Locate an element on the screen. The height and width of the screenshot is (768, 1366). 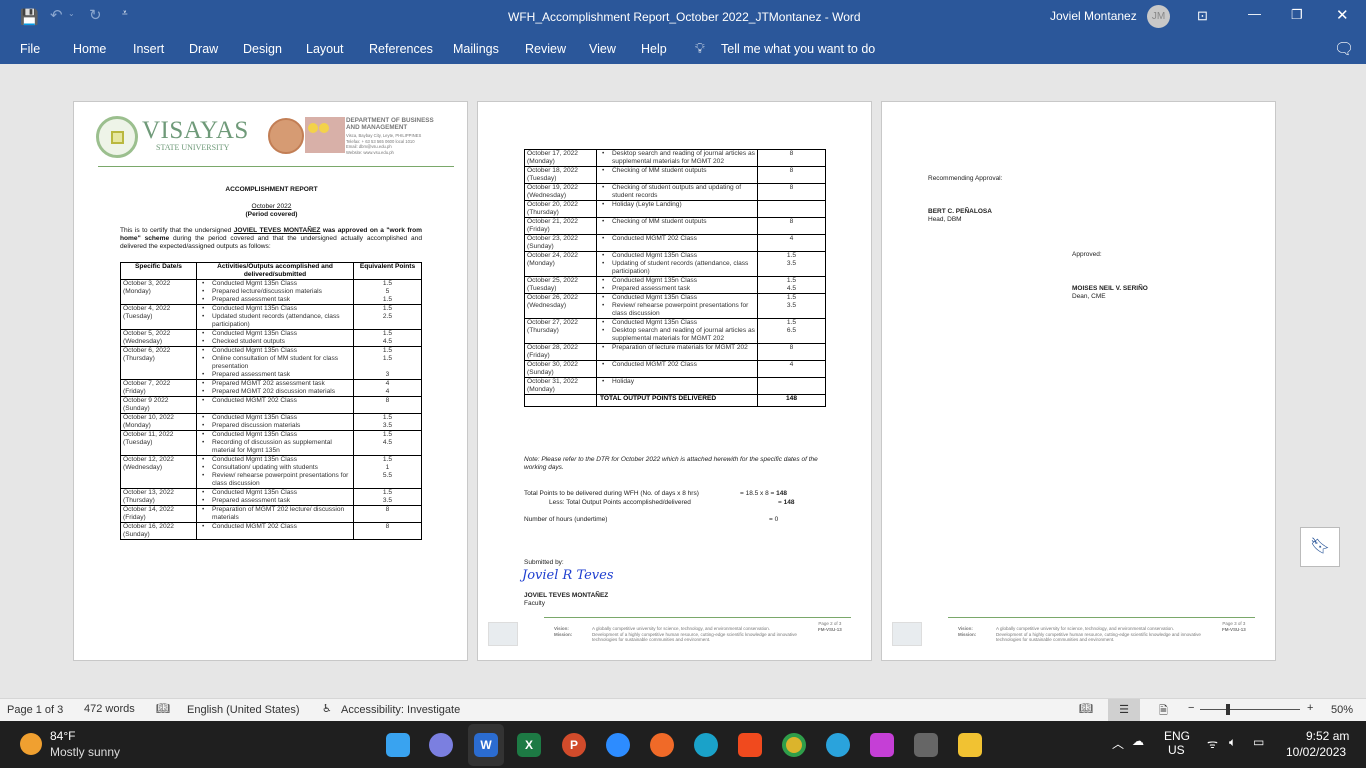
powerpoint-icon: P is located at coordinates (574, 745).